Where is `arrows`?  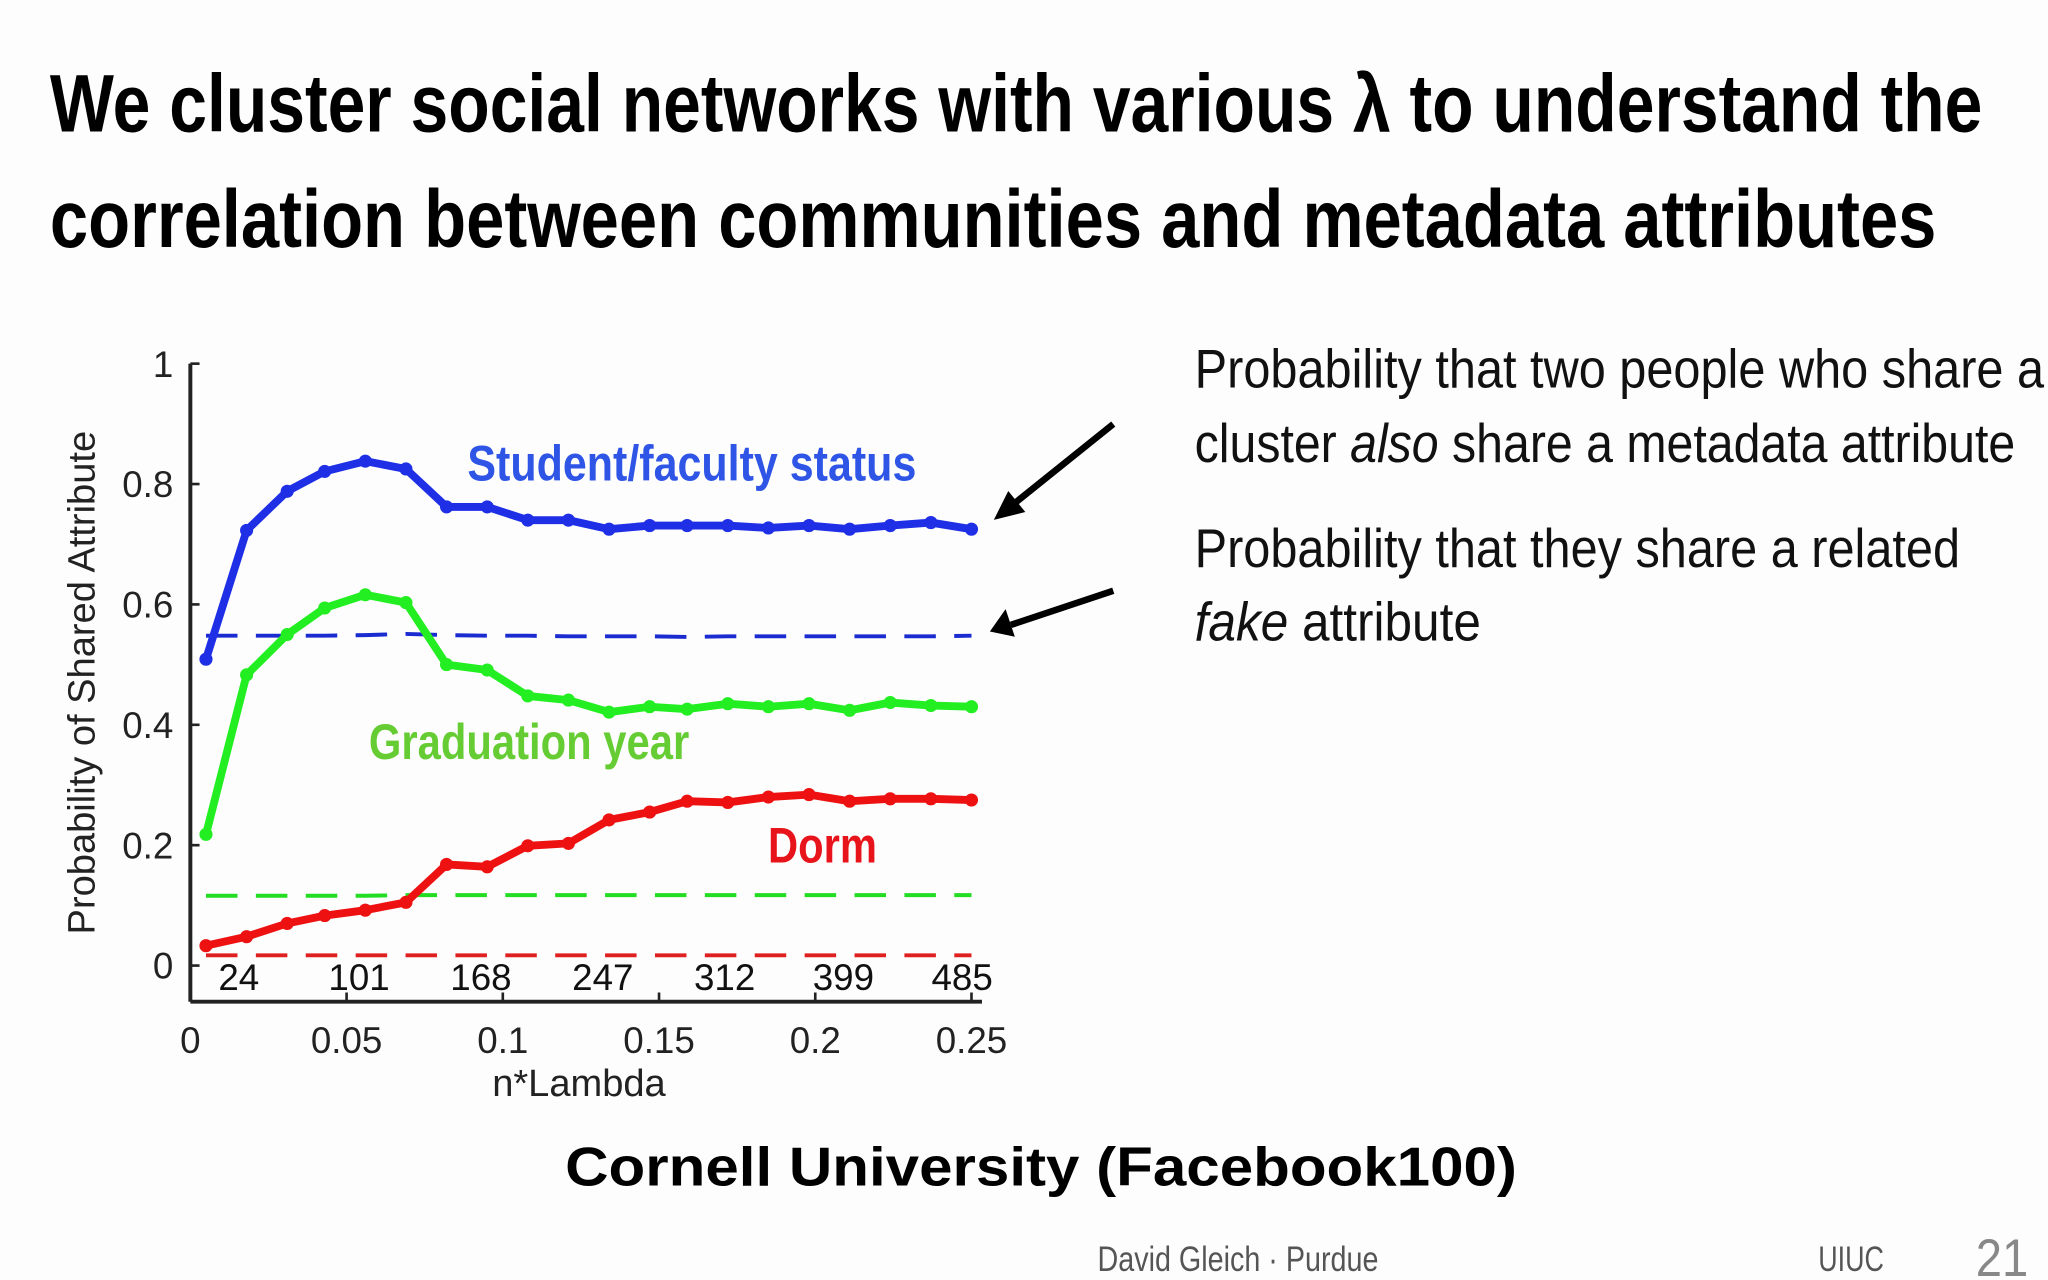 arrows is located at coordinates (1052, 529).